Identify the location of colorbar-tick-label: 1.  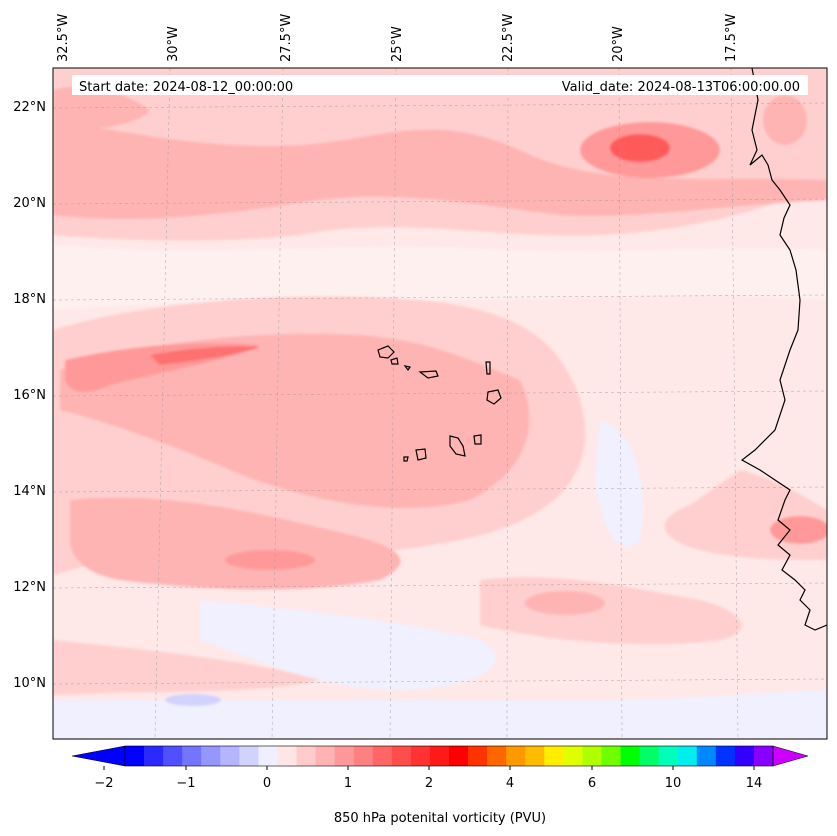
(348, 783).